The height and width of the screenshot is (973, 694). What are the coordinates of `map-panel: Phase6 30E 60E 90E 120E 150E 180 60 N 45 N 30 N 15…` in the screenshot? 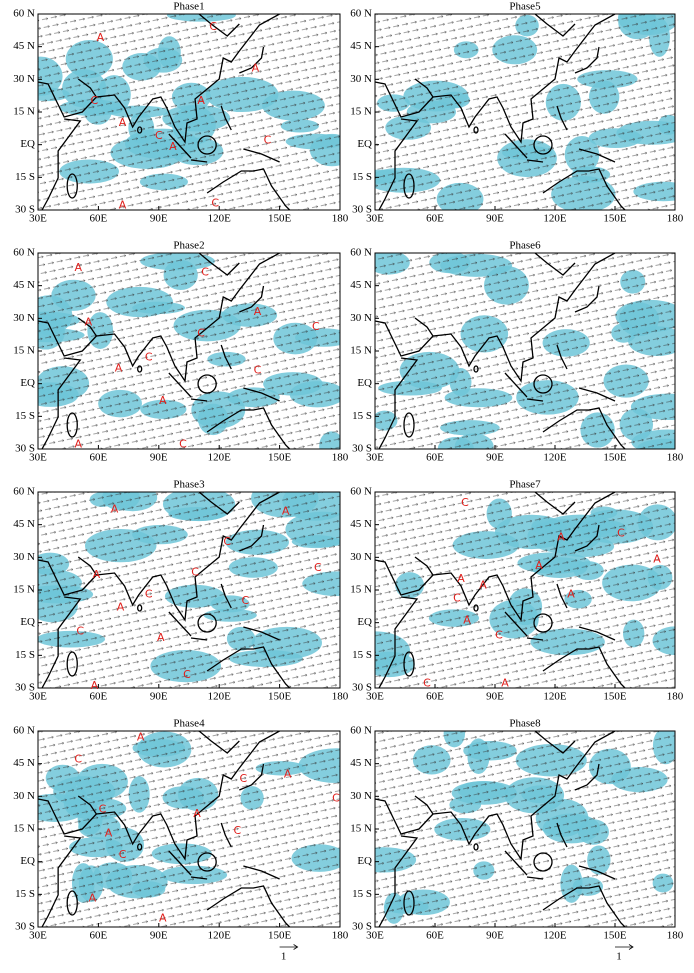 It's located at (517, 352).